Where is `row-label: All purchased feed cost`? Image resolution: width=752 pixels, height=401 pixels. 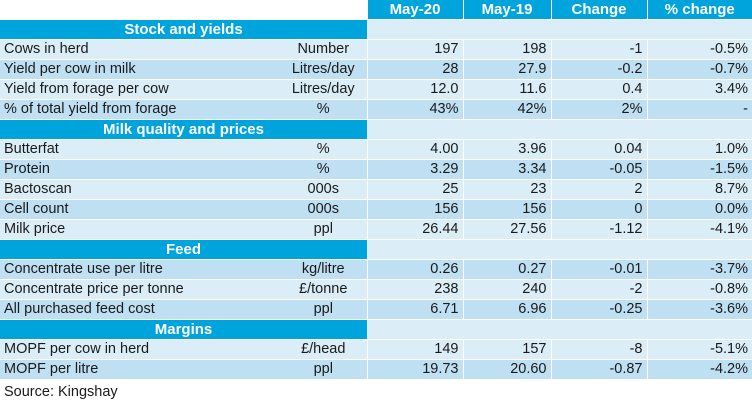 row-label: All purchased feed cost is located at coordinates (140, 309).